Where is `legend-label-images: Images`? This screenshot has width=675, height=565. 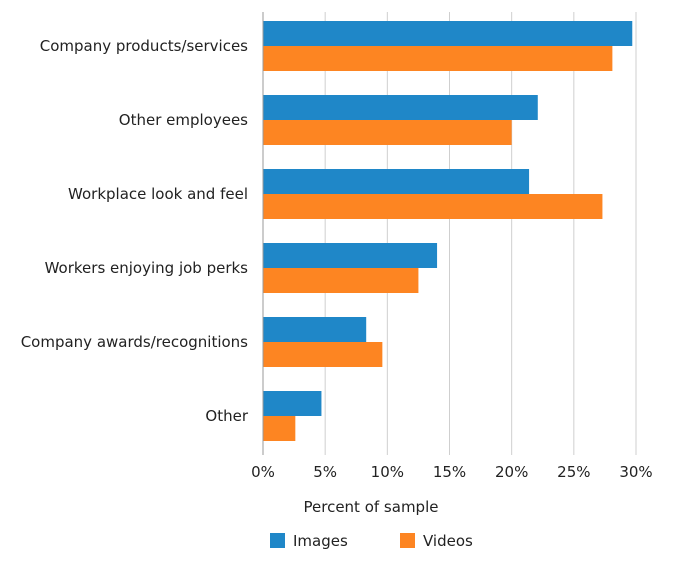
legend-label-images: Images is located at coordinates (320, 541).